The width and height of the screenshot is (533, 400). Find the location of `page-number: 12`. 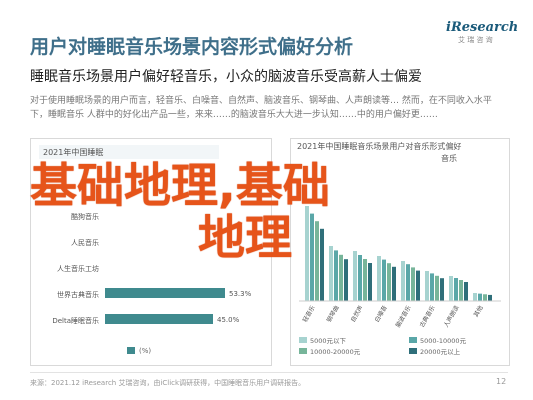

page-number: 12 is located at coordinates (501, 381).